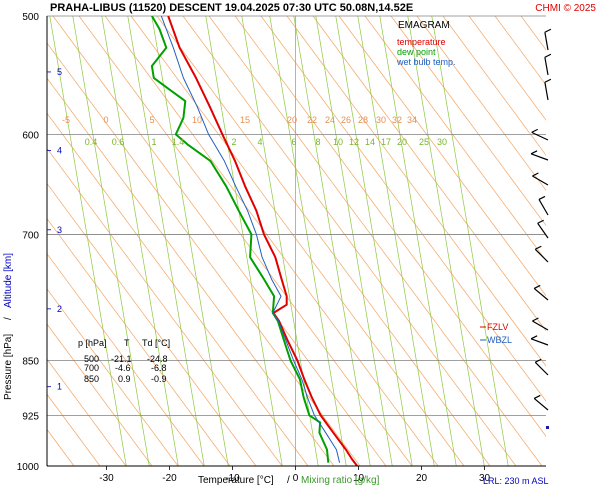 Image resolution: width=600 pixels, height=500 pixels. What do you see at coordinates (547, 427) in the screenshot?
I see `wind-calm-marker` at bounding box center [547, 427].